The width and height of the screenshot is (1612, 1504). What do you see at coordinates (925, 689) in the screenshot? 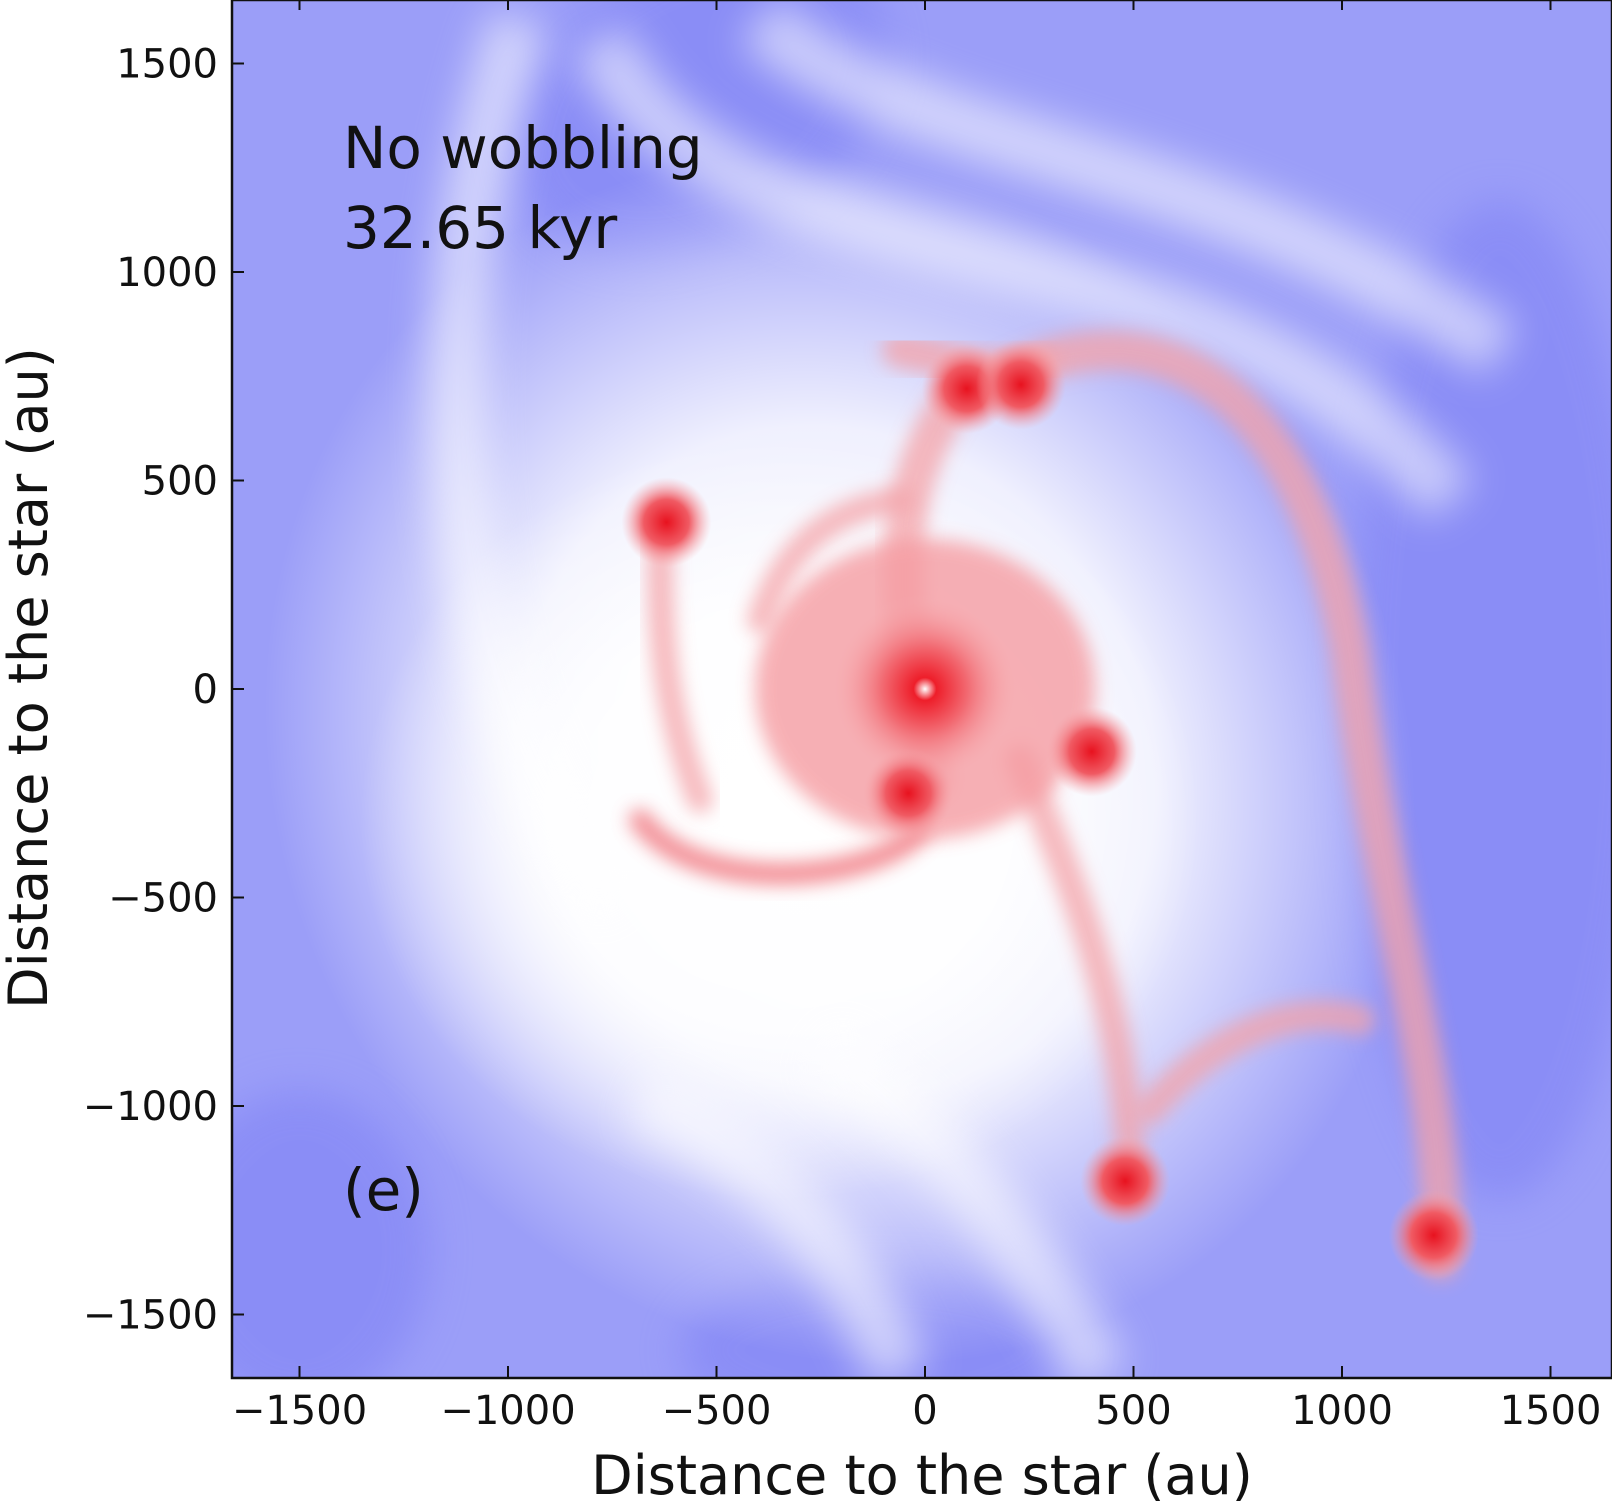
I see `central-star-disk` at bounding box center [925, 689].